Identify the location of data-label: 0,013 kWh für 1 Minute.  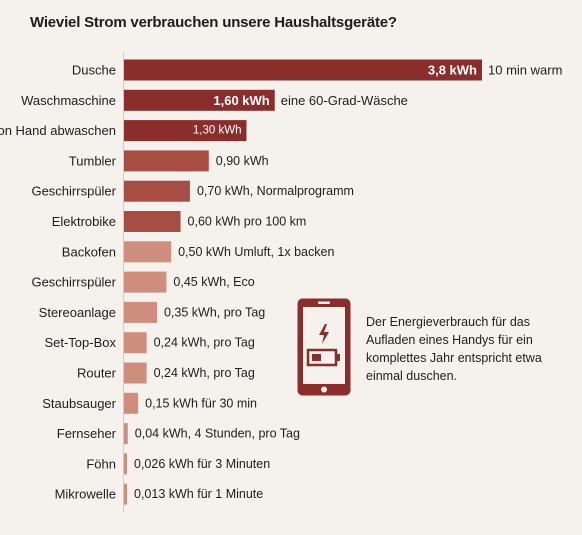
(198, 494).